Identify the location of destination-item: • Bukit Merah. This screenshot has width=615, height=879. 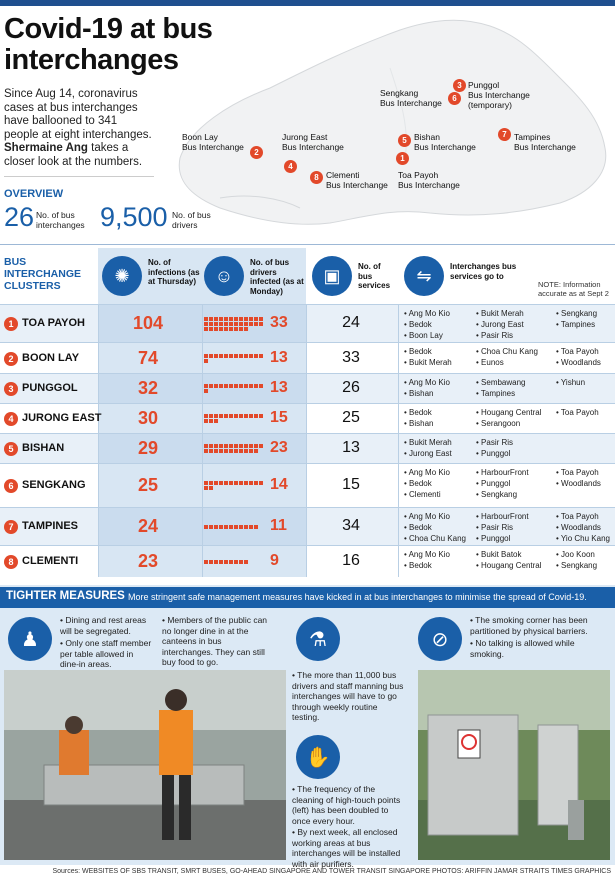
(428, 442).